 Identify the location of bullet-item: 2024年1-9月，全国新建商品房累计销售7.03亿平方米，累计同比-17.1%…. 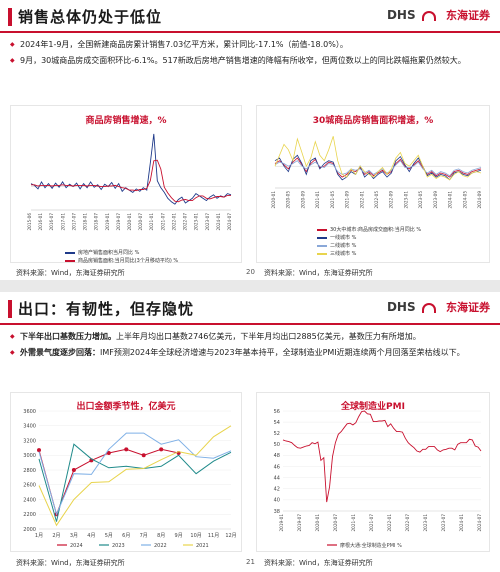
(249, 45).